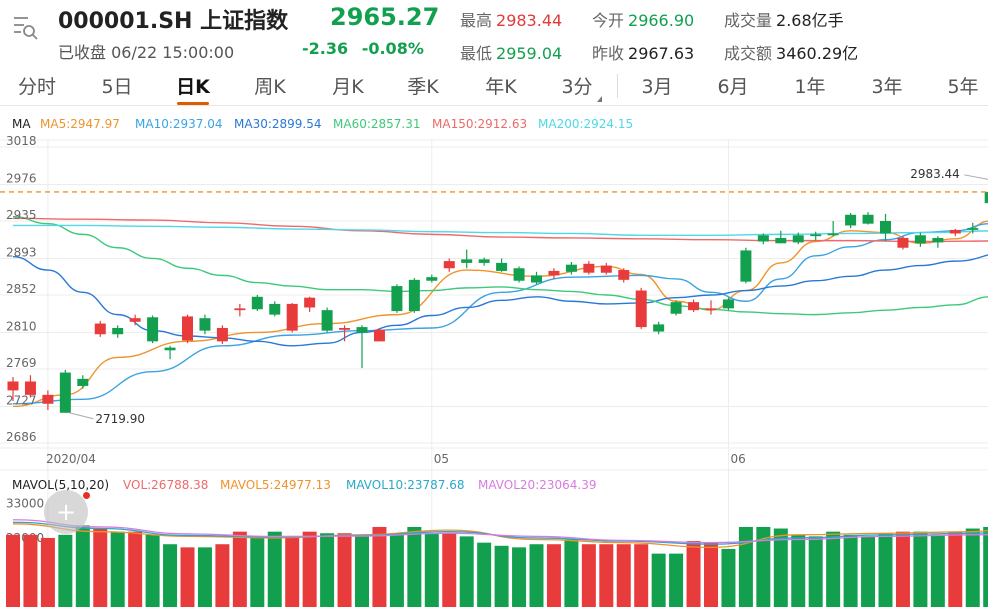  I want to click on tab-yearly-k: 年K, so click(501, 87).